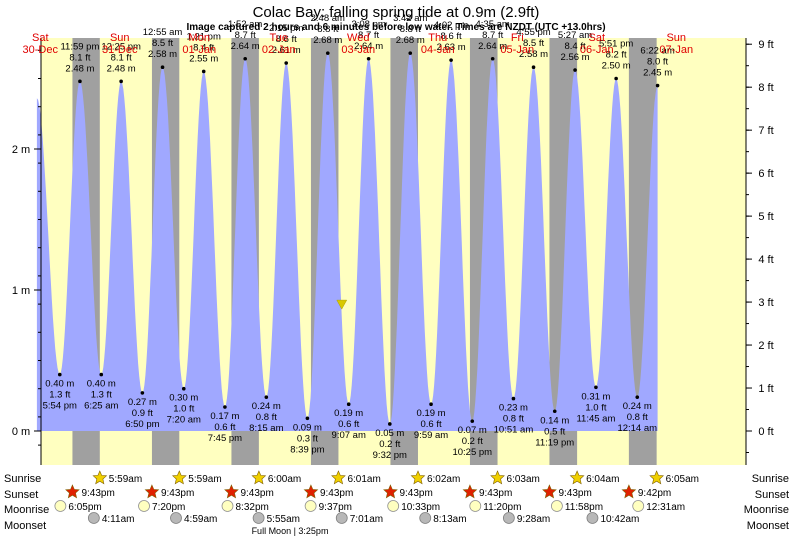  Describe the element at coordinates (665, 507) in the screenshot. I see `moonrise-time: 12:31am` at that location.